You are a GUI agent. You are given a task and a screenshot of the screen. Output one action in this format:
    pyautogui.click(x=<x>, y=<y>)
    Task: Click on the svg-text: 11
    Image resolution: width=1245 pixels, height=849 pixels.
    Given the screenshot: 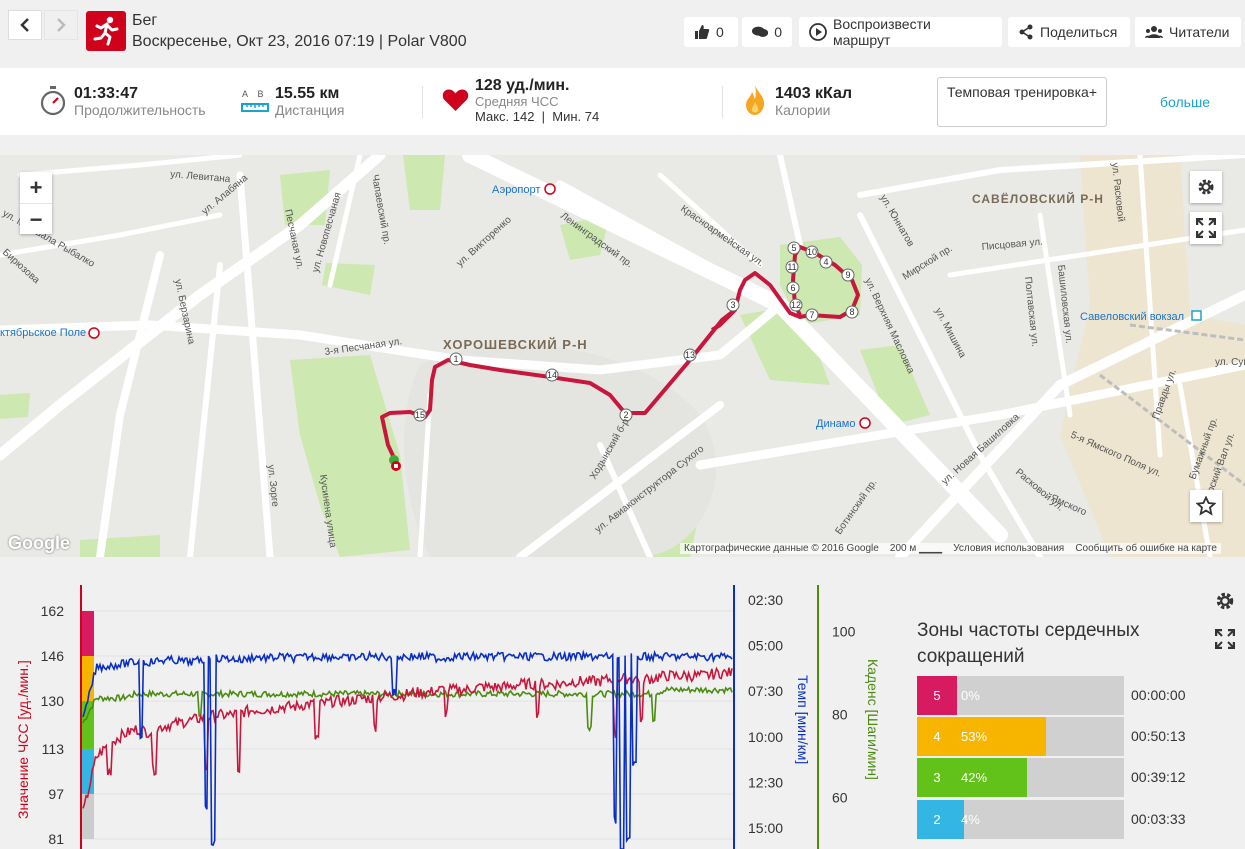 What is the action you would take?
    pyautogui.click(x=791, y=267)
    